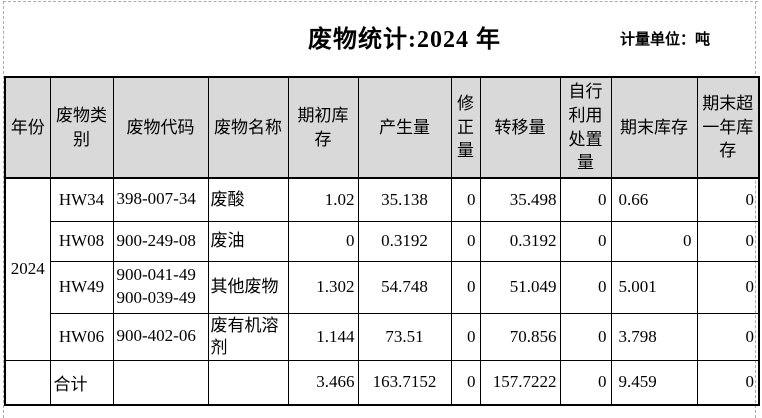 The image size is (762, 418). Describe the element at coordinates (323, 199) in the screenshot. I see `cell-opening: 1.02` at that location.